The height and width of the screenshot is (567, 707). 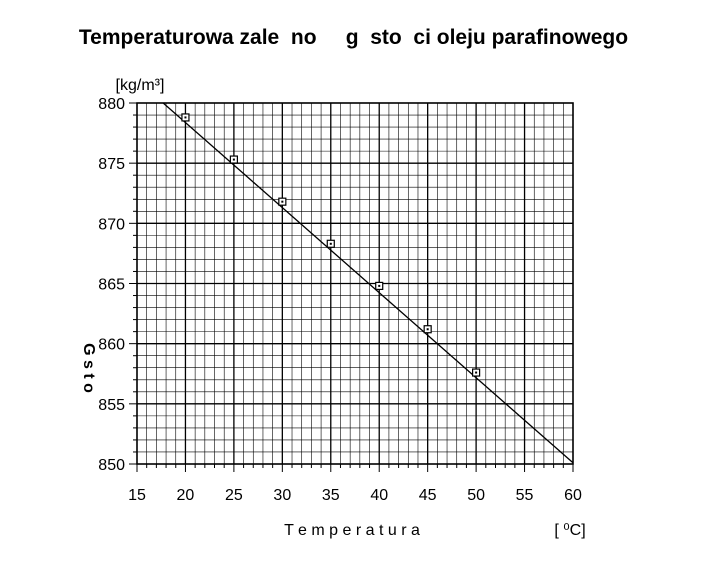 What do you see at coordinates (569, 530) in the screenshot?
I see `x-axis-unit: [ ⁰C]` at bounding box center [569, 530].